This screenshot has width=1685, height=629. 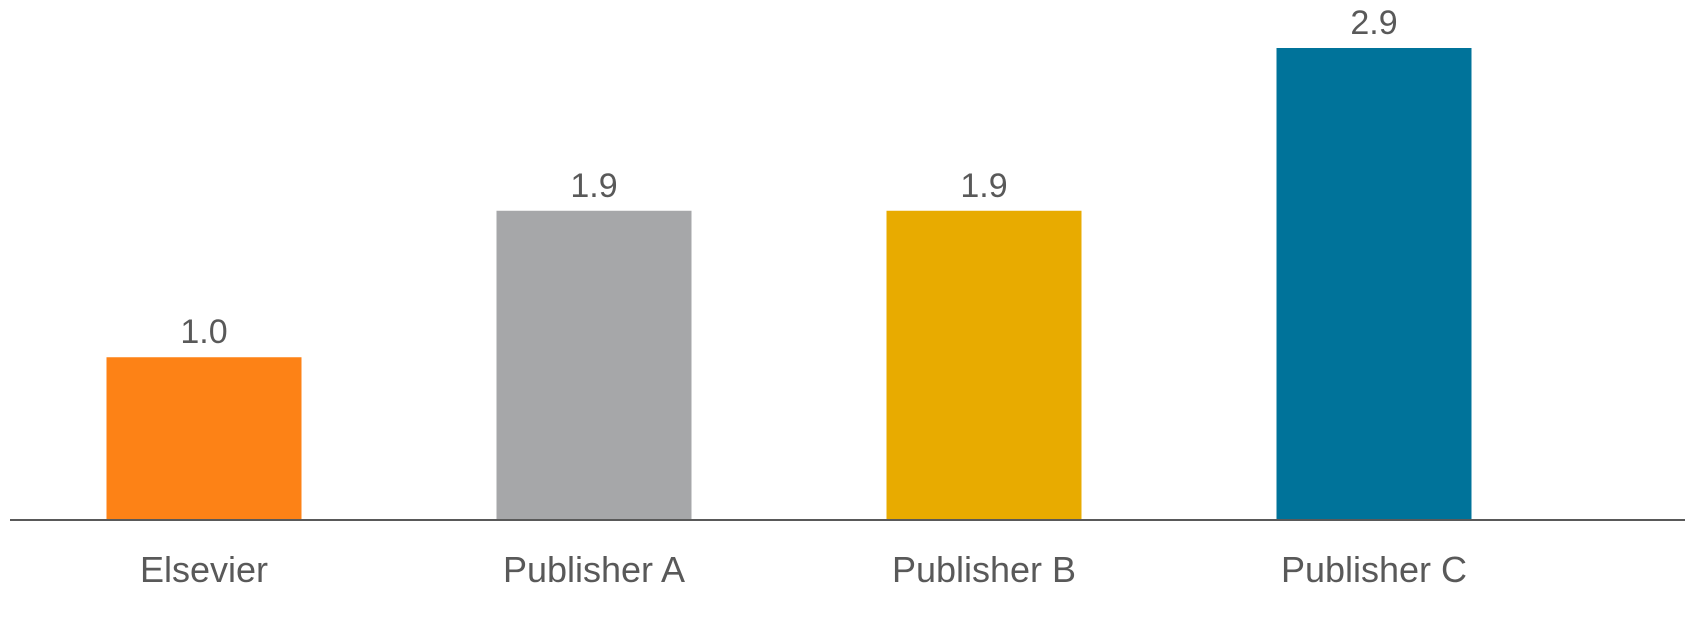 What do you see at coordinates (594, 365) in the screenshot?
I see `bar-publisher-a` at bounding box center [594, 365].